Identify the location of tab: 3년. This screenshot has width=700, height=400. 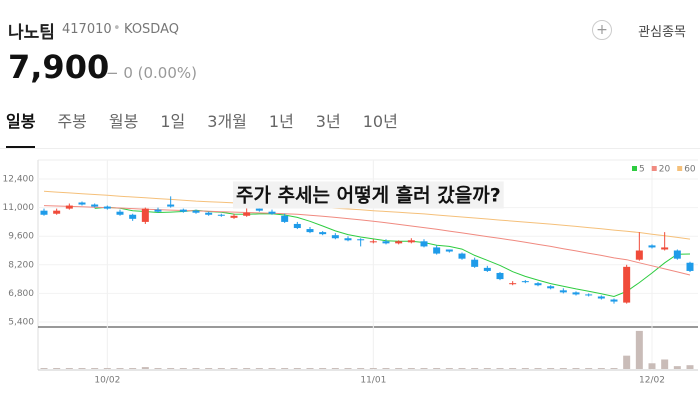
(328, 121).